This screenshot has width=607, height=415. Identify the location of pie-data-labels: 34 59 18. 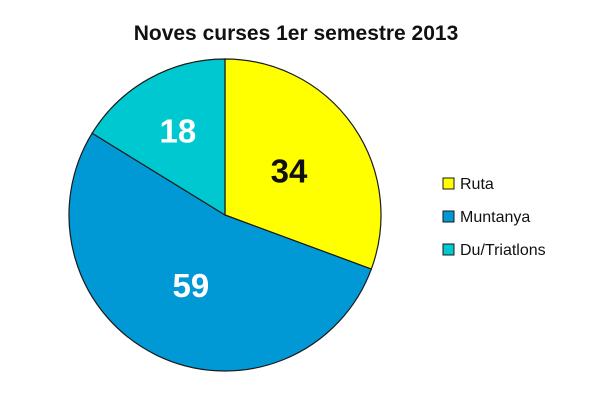
(233, 209).